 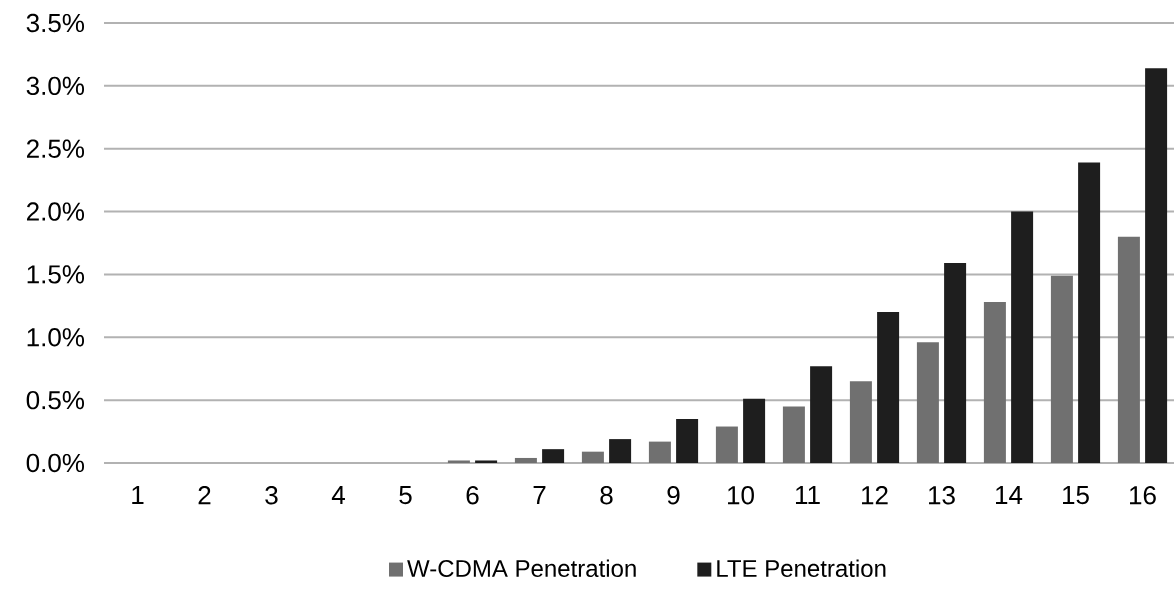 What do you see at coordinates (271, 495) in the screenshot?
I see `x-tick-label: 3` at bounding box center [271, 495].